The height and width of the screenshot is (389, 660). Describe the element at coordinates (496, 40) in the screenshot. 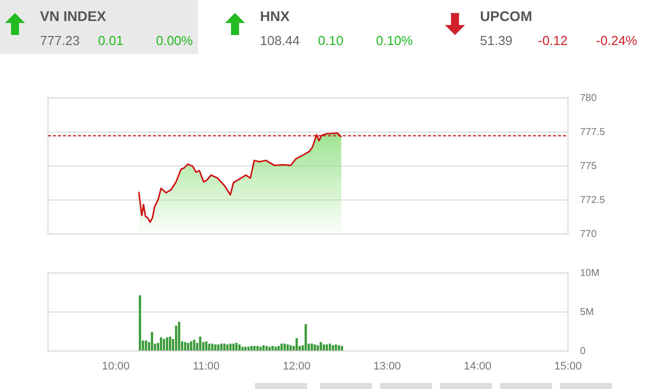

I see `text: 51.39` at that location.